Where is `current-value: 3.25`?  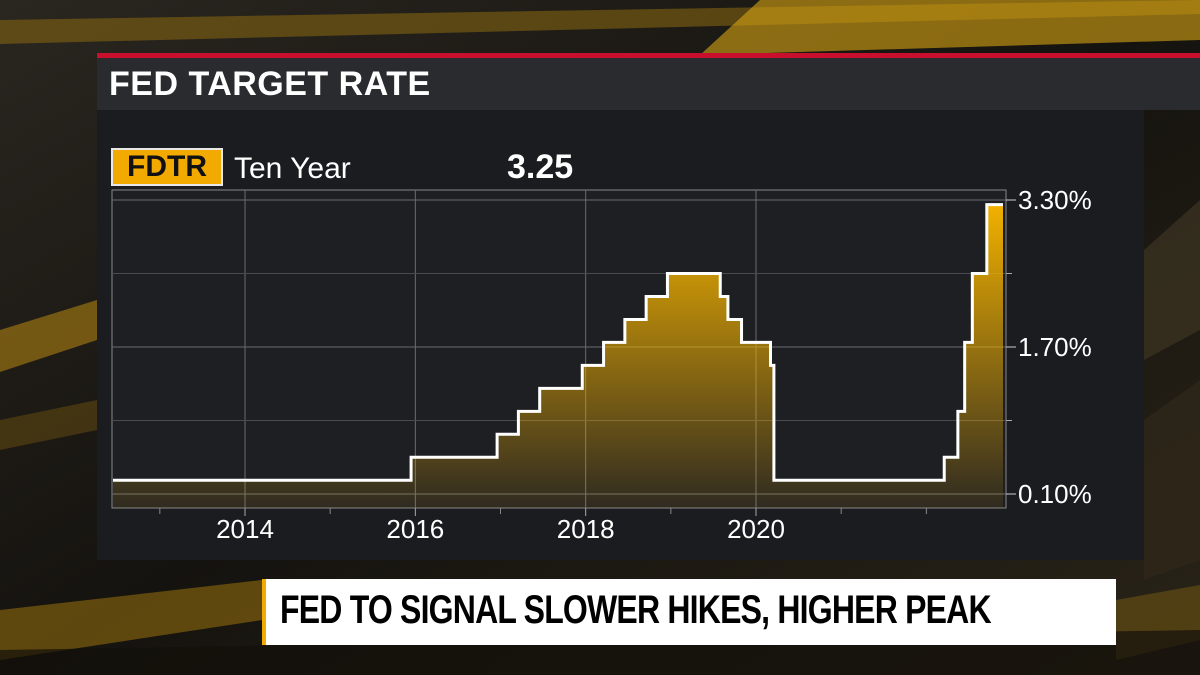
current-value: 3.25 is located at coordinates (540, 167).